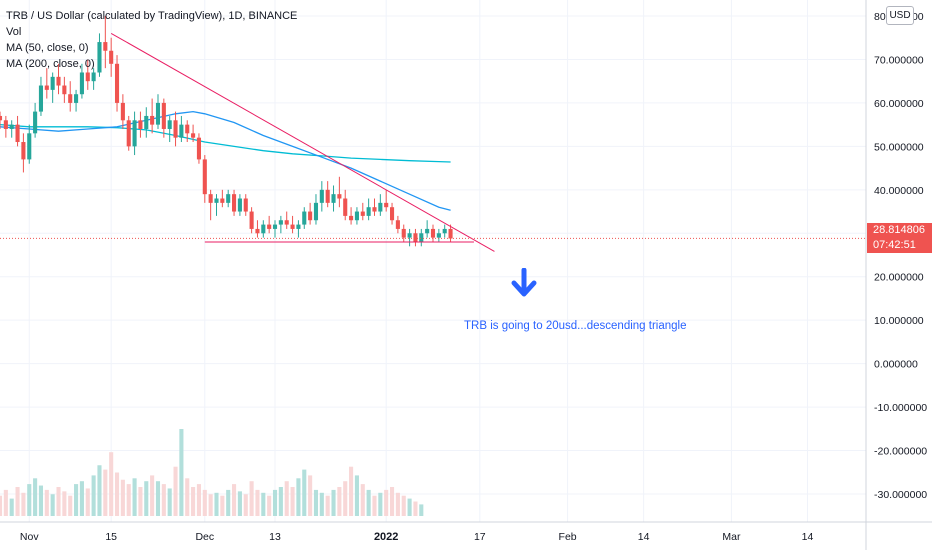 This screenshot has width=932, height=550. What do you see at coordinates (14, 32) in the screenshot?
I see `indicator-vol: Vol` at bounding box center [14, 32].